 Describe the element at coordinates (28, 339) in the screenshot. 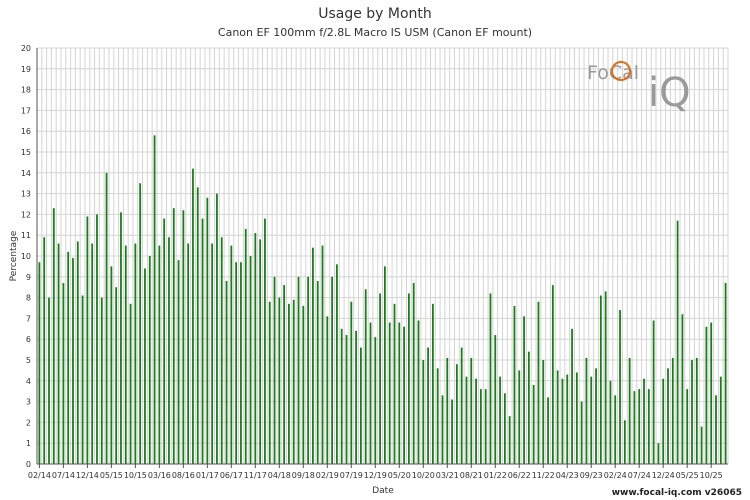

I see `y-tick-label: 6` at that location.